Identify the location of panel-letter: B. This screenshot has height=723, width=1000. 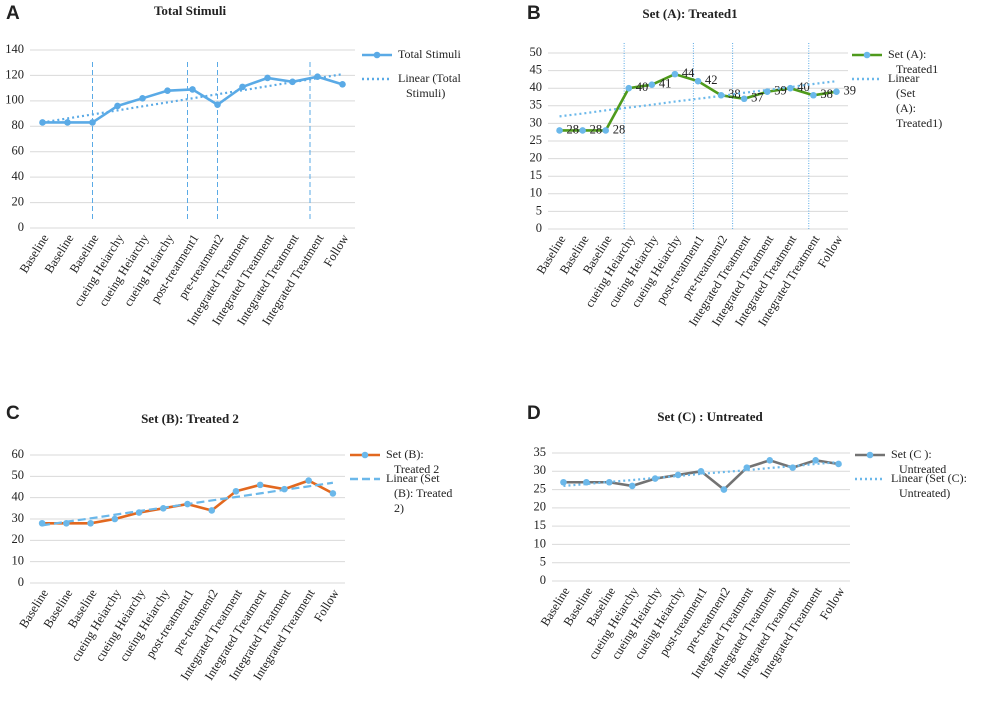
(534, 13).